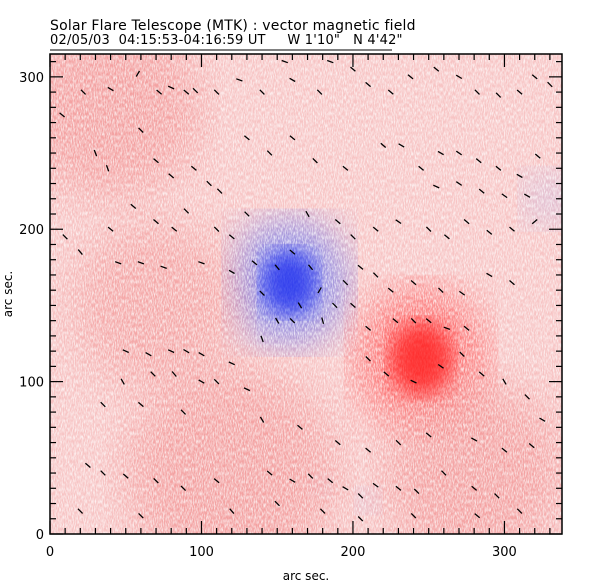  What do you see at coordinates (31, 78) in the screenshot?
I see `y-tick-label: 300` at bounding box center [31, 78].